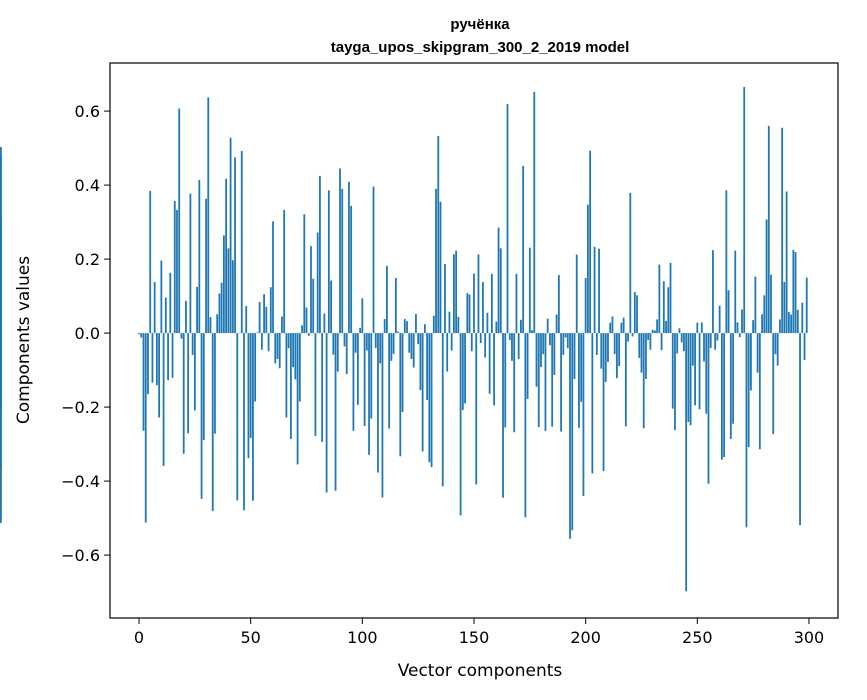 This screenshot has height=700, width=867. What do you see at coordinates (80, 555) in the screenshot?
I see `y-tick-label: −0.6` at bounding box center [80, 555].